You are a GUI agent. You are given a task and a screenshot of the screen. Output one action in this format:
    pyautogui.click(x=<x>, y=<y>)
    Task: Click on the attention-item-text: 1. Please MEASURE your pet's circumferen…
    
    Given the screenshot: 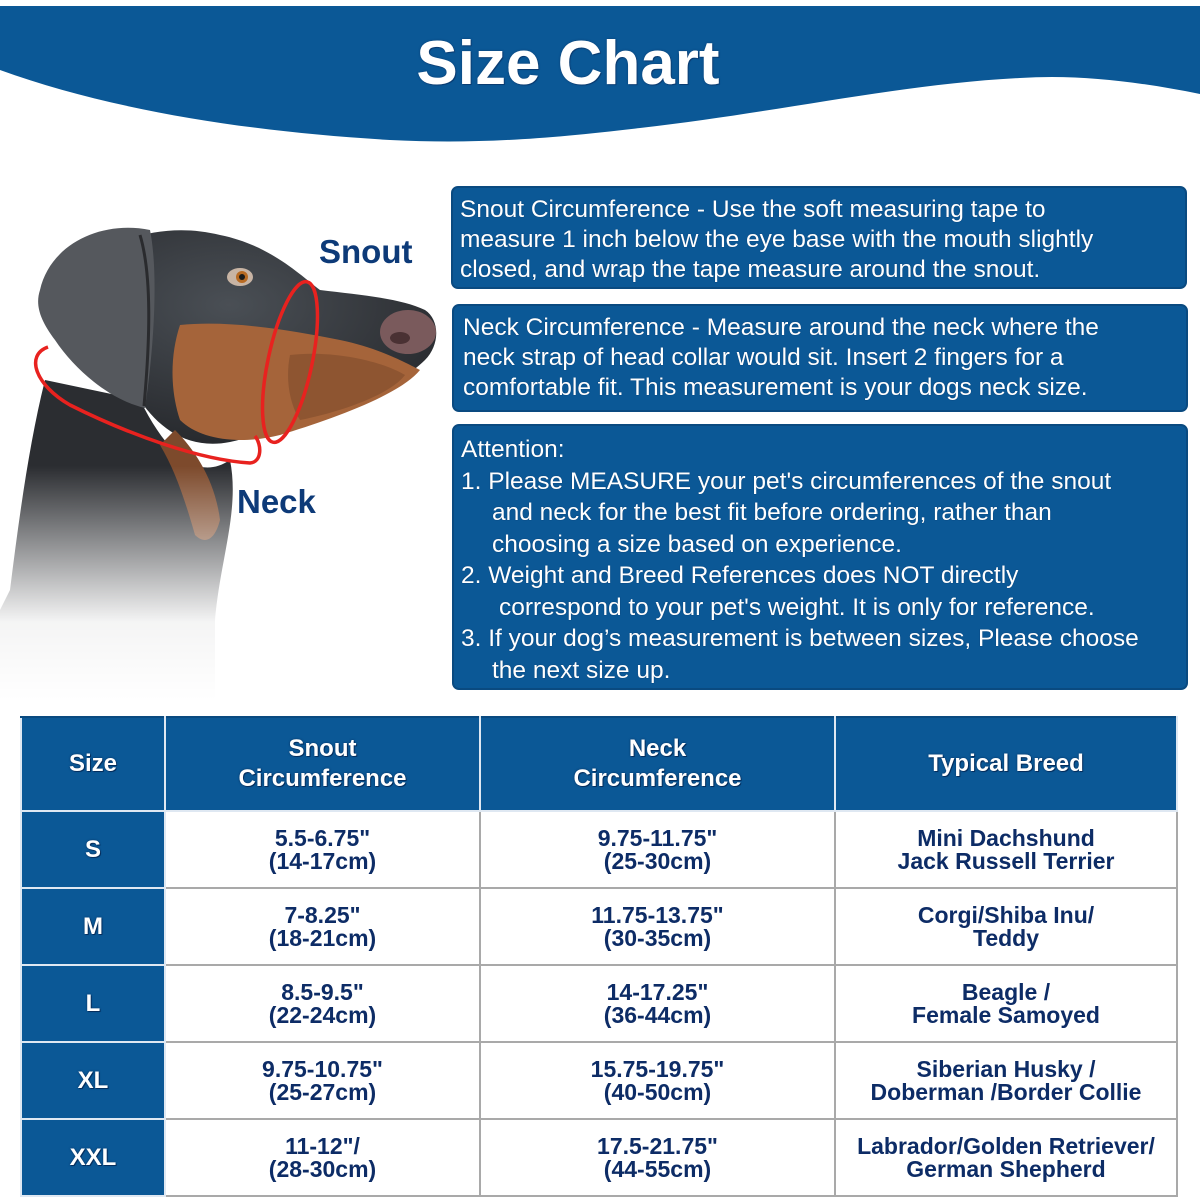 What is the action you would take?
    pyautogui.click(x=786, y=481)
    